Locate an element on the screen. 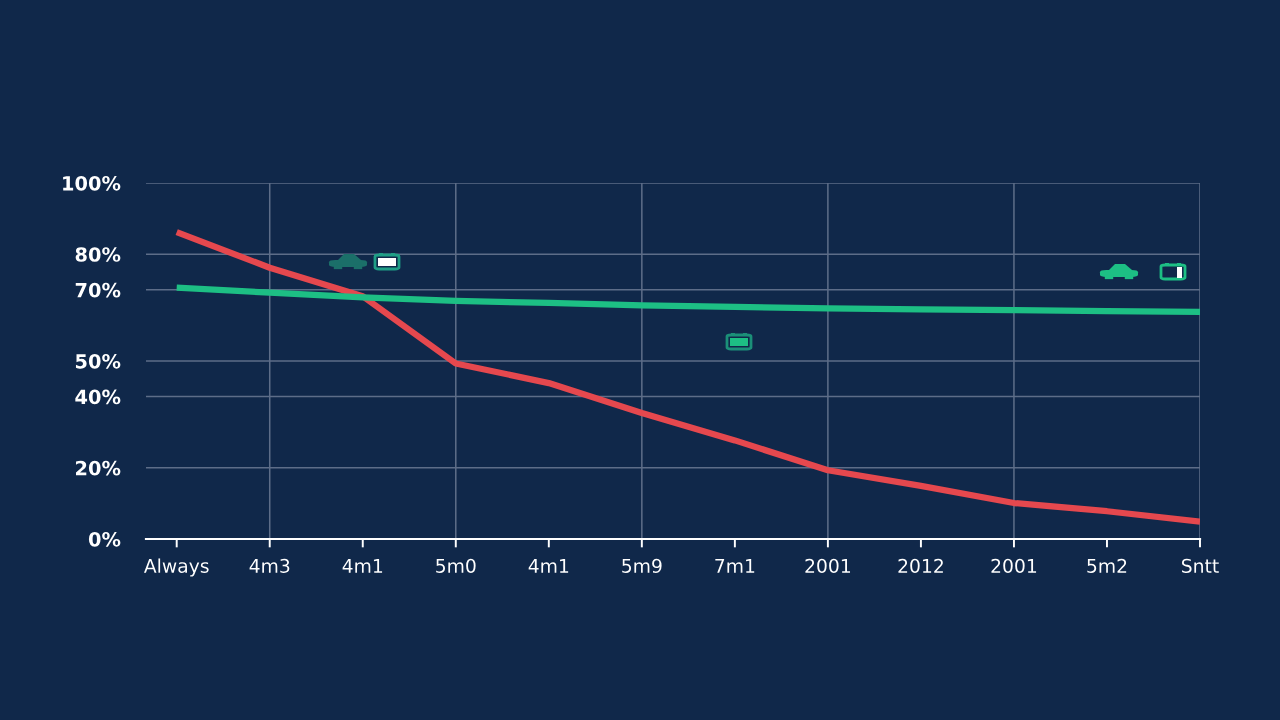 This screenshot has width=1280, height=720. x-tick-label: 2012 is located at coordinates (920, 565).